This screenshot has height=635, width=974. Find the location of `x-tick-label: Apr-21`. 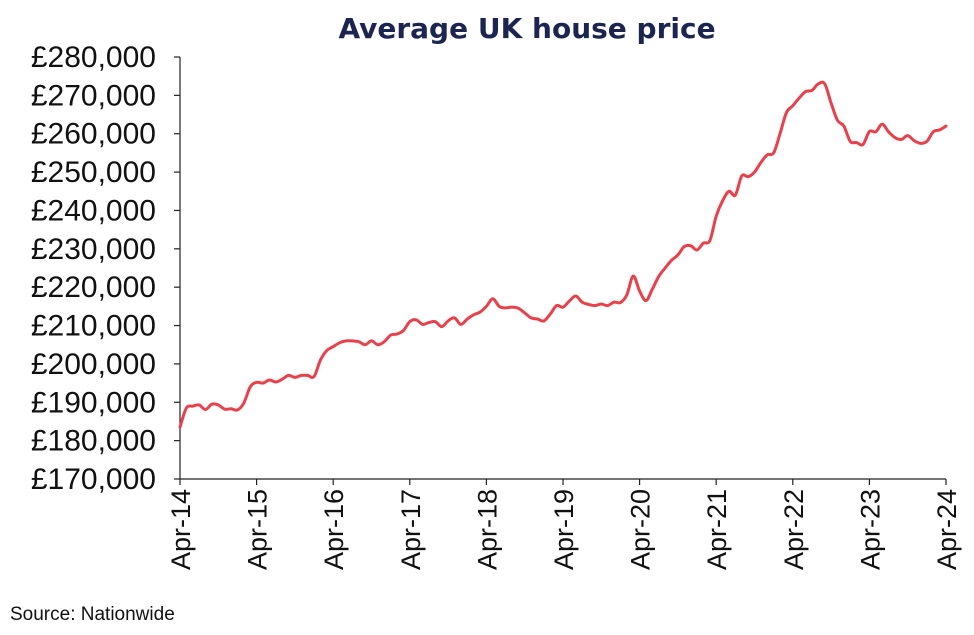

x-tick-label: Apr-21 is located at coordinates (717, 529).